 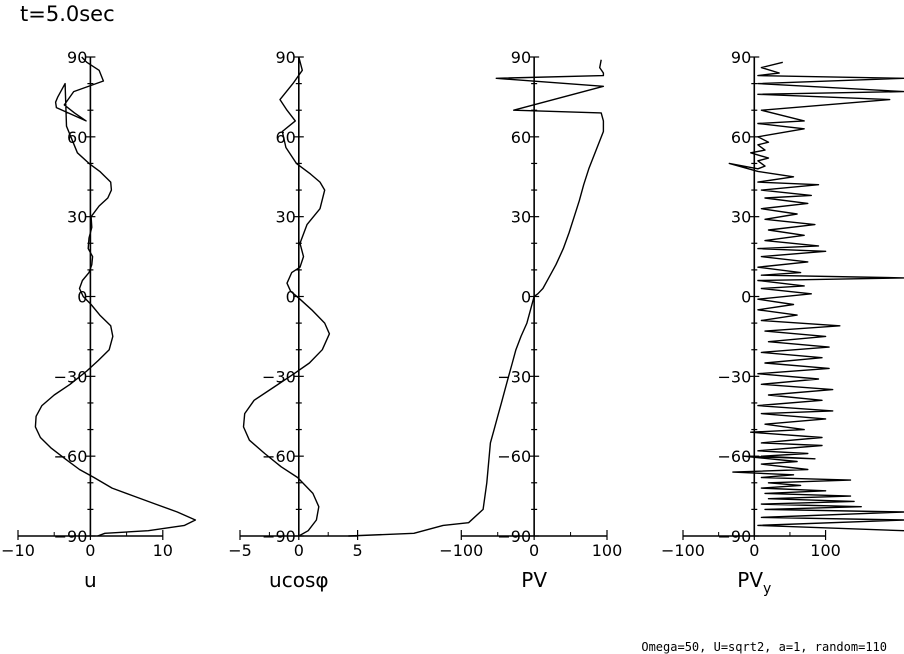 What do you see at coordinates (764, 647) in the screenshot?
I see `parameter-footnote: Omega=50, U=sqrt2, a=1, random=110` at bounding box center [764, 647].